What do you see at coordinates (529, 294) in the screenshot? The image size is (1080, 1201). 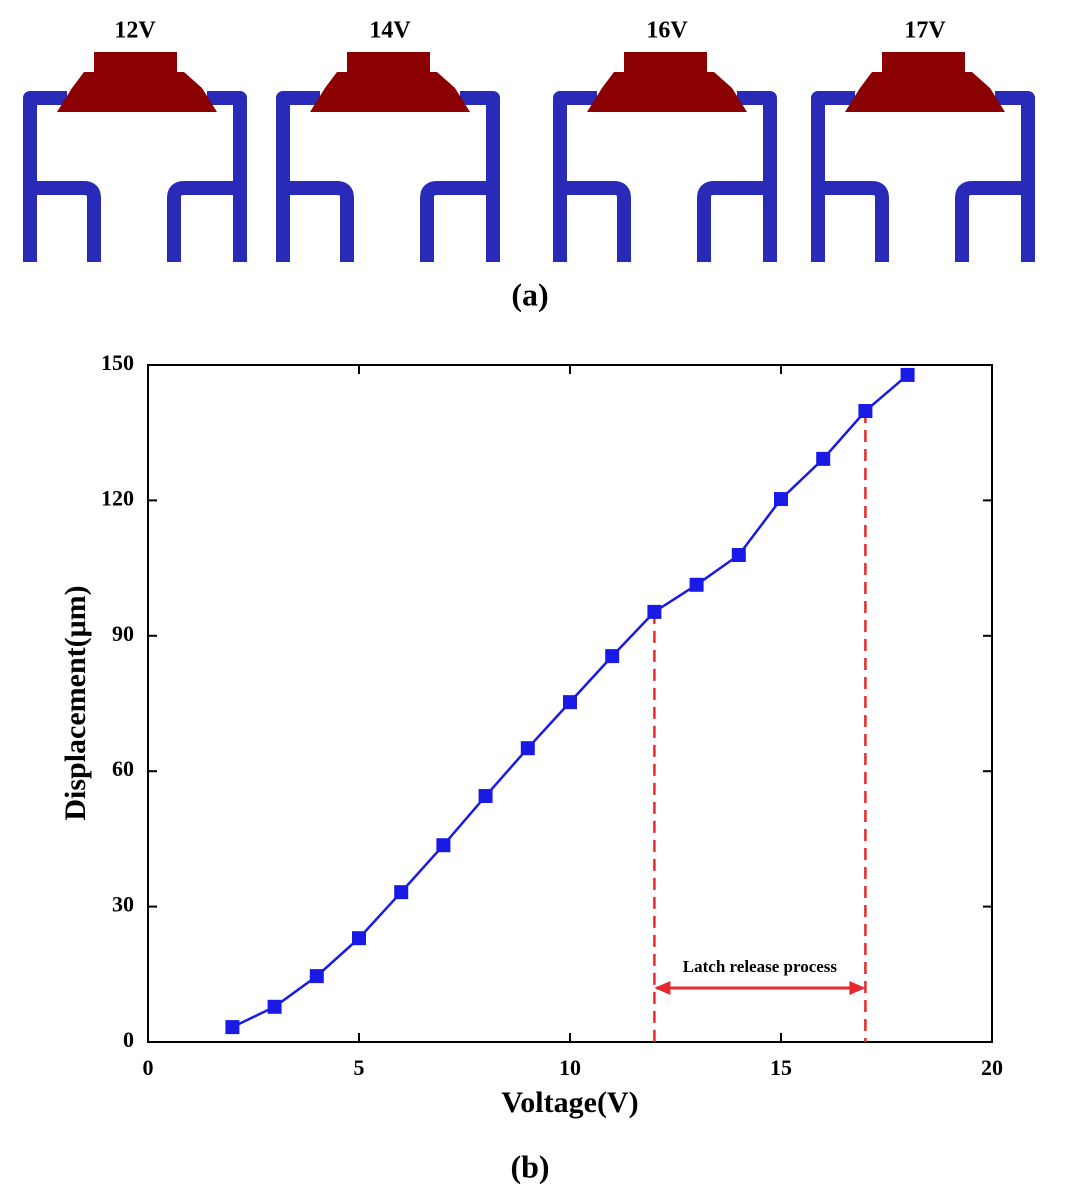 I see `caption: (a)` at bounding box center [529, 294].